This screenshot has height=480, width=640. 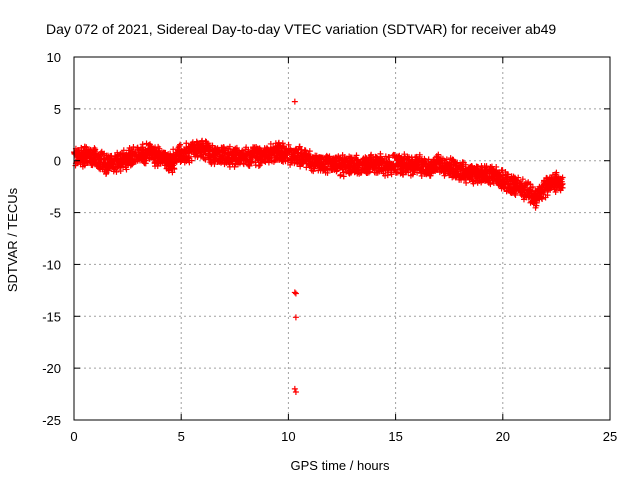 I want to click on y-tick-label: -15, so click(x=51, y=316).